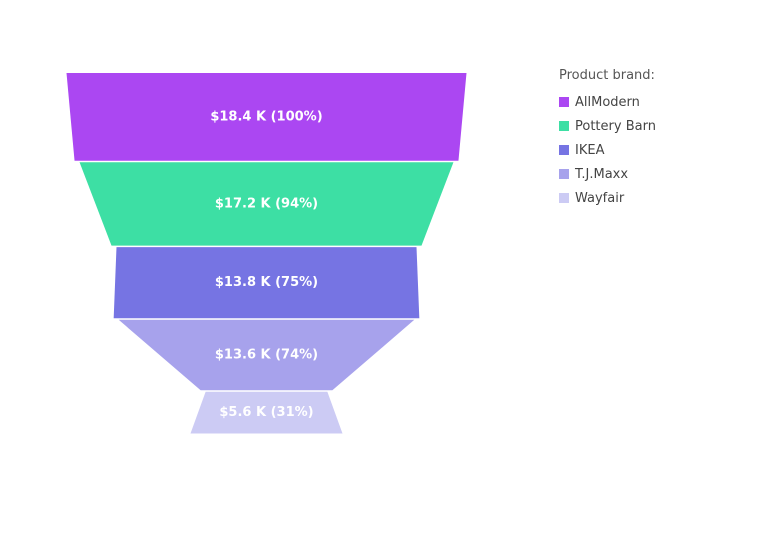  Describe the element at coordinates (590, 150) in the screenshot. I see `legend-label: IKEA` at that location.